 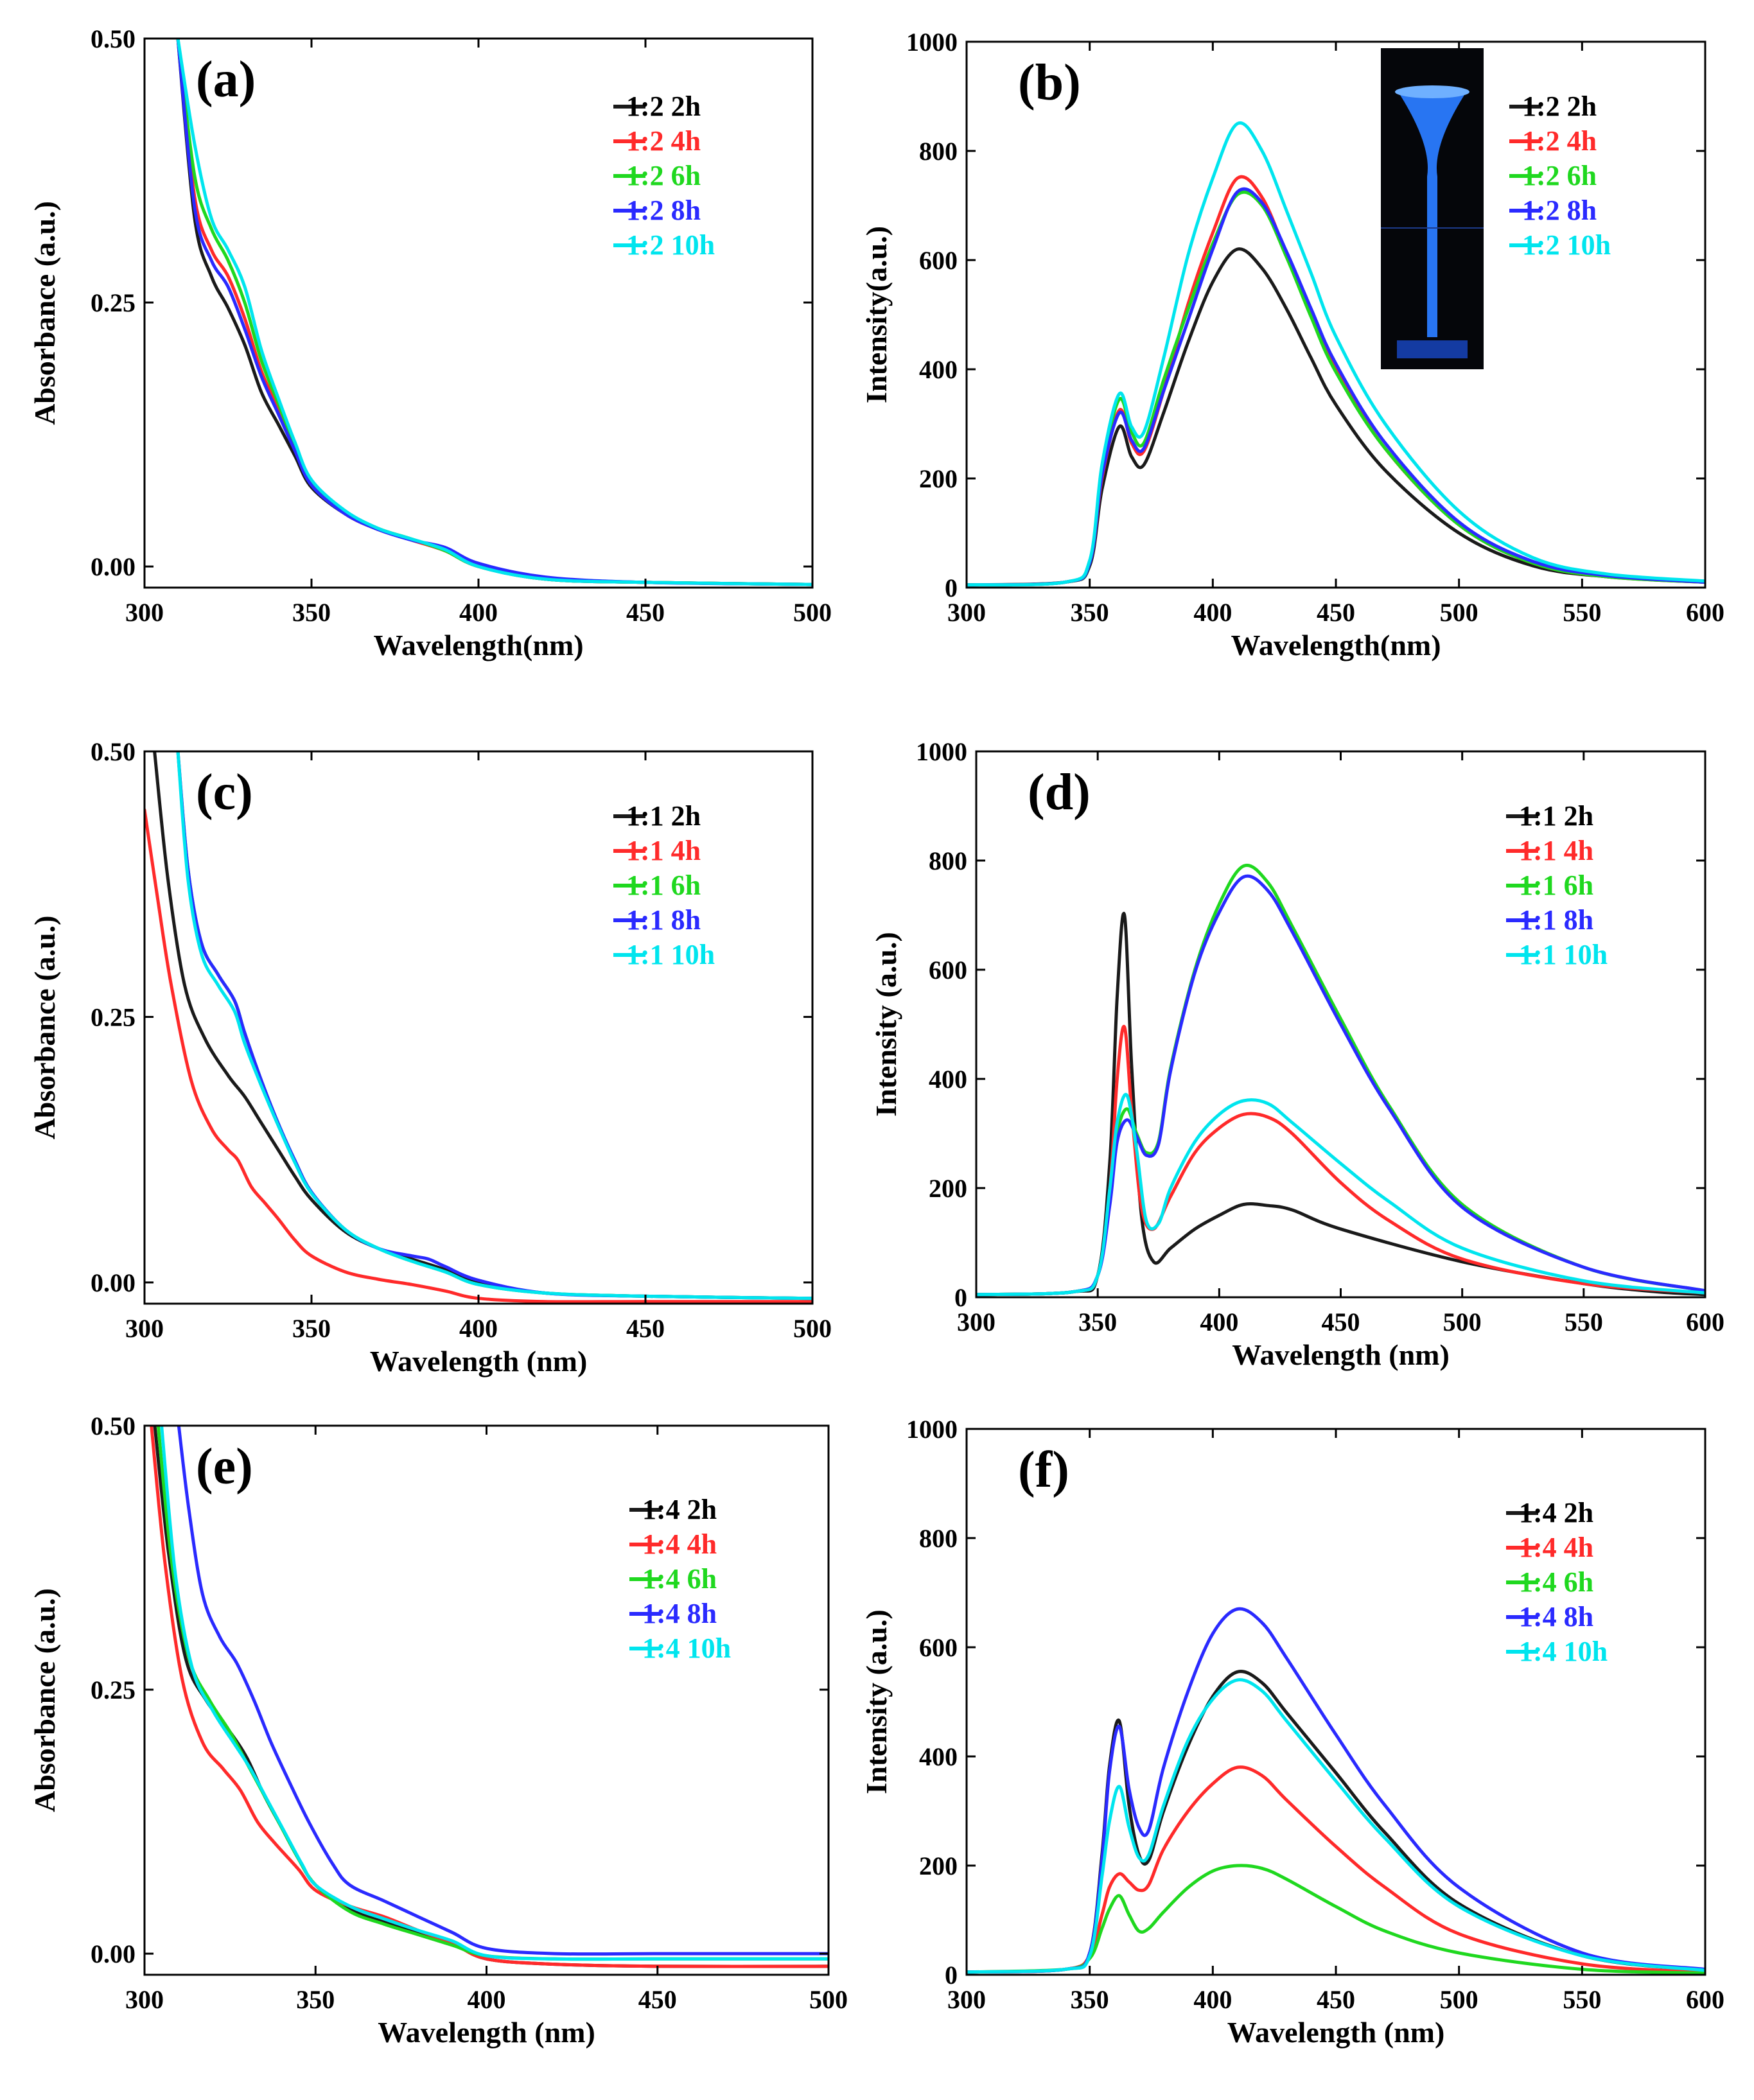 What do you see at coordinates (663, 107) in the screenshot?
I see `legend-label: 1:2 2h` at bounding box center [663, 107].